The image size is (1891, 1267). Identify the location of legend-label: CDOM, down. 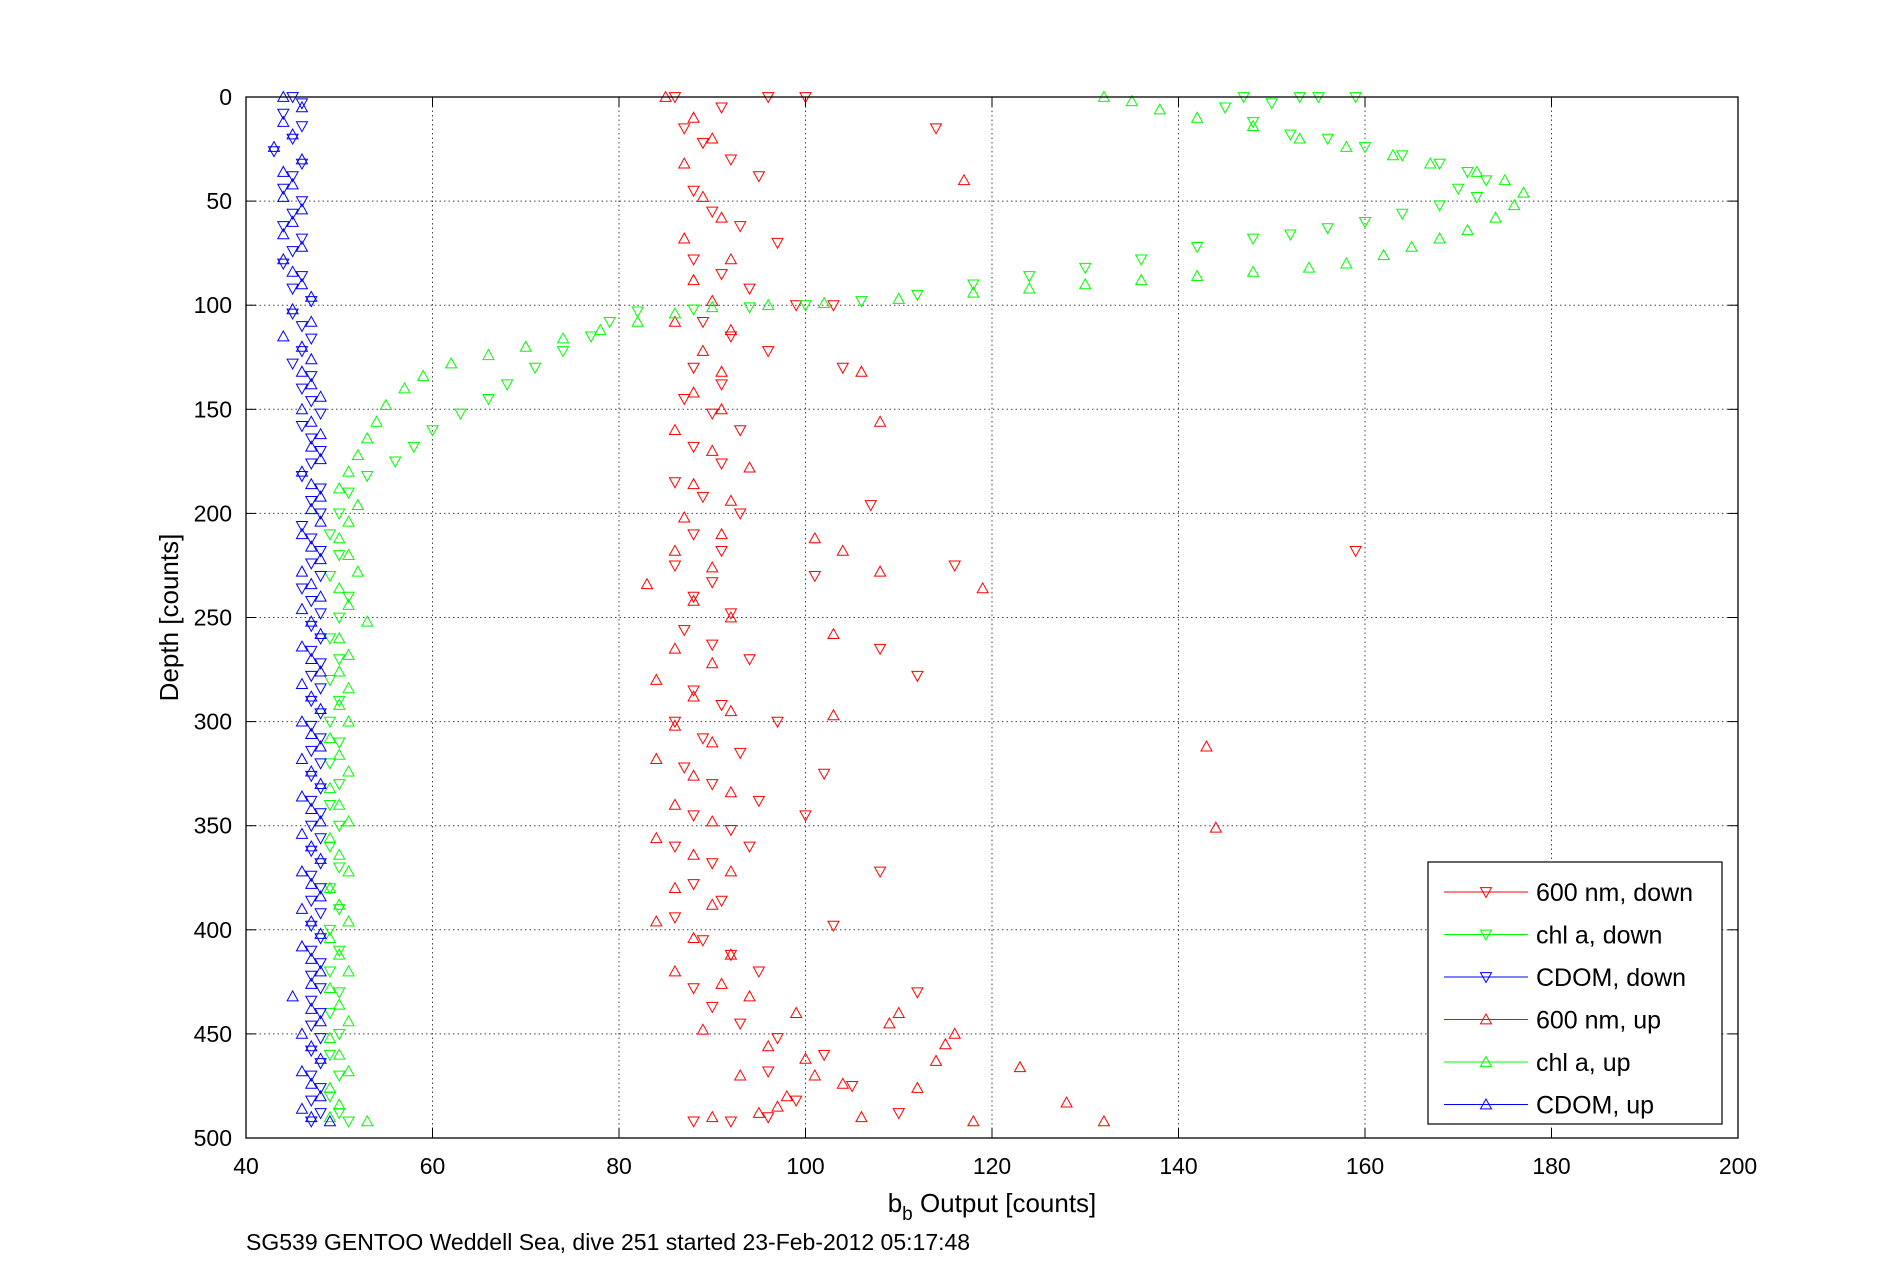
(1611, 978).